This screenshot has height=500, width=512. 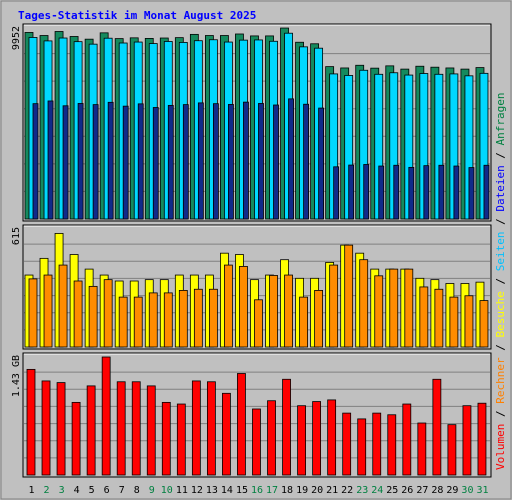 What do you see at coordinates (182, 490) in the screenshot?
I see `x-tick-label-day-11: 11` at bounding box center [182, 490].